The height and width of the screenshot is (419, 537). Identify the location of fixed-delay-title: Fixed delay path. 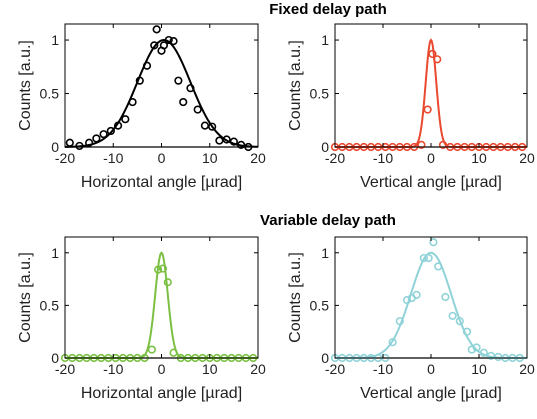
(328, 9).